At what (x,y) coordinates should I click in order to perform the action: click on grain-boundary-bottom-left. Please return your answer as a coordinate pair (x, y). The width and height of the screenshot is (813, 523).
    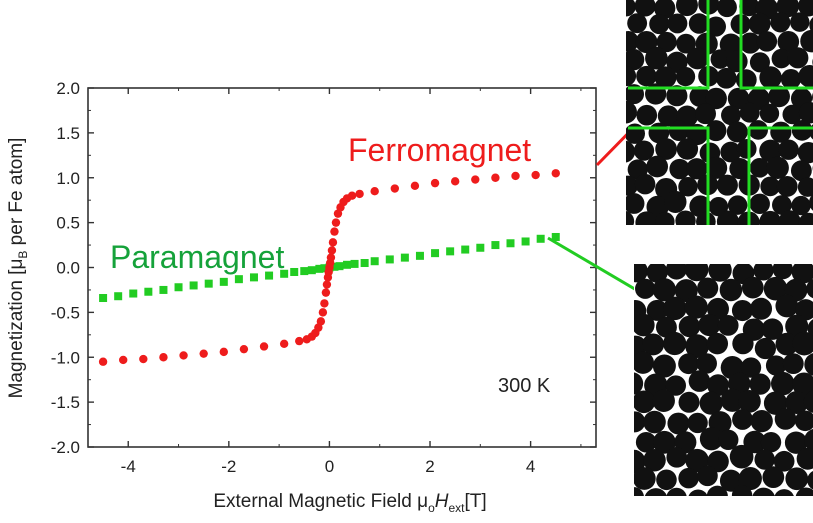
    Looking at the image, I should click on (669, 175).